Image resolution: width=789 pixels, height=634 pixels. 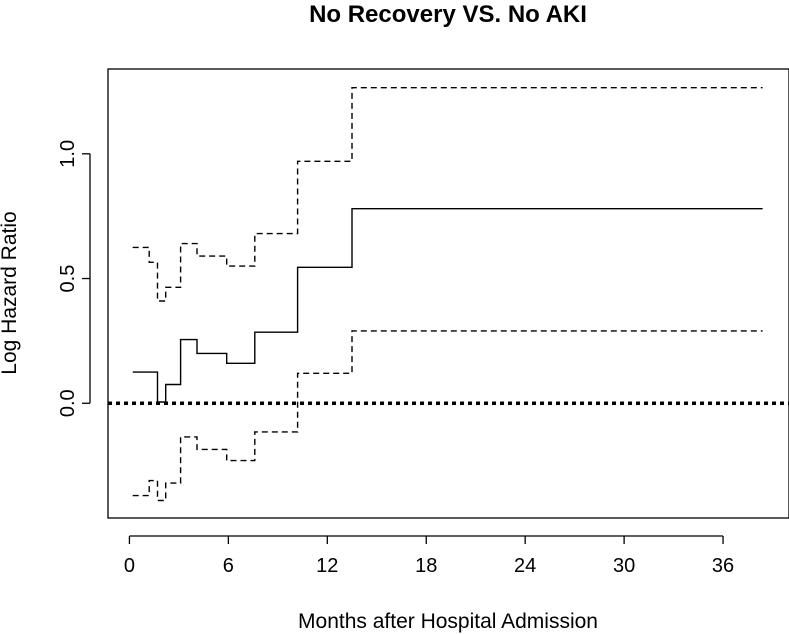 What do you see at coordinates (68, 279) in the screenshot?
I see `y-tick-label: 0.5` at bounding box center [68, 279].